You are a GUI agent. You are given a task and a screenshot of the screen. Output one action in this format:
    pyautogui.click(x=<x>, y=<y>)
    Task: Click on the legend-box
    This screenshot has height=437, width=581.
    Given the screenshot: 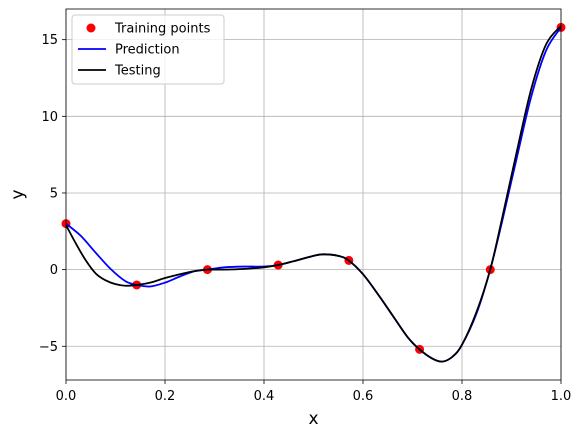 What is the action you would take?
    pyautogui.click(x=148, y=49)
    